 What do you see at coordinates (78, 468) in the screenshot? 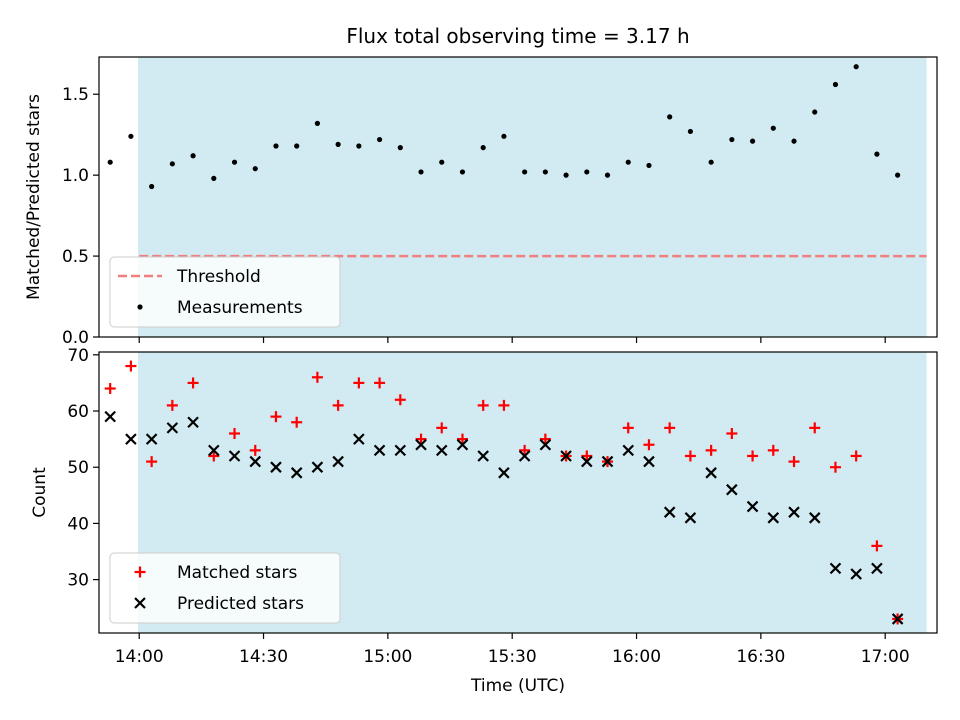
I see `y-tick-label: 50` at bounding box center [78, 468].